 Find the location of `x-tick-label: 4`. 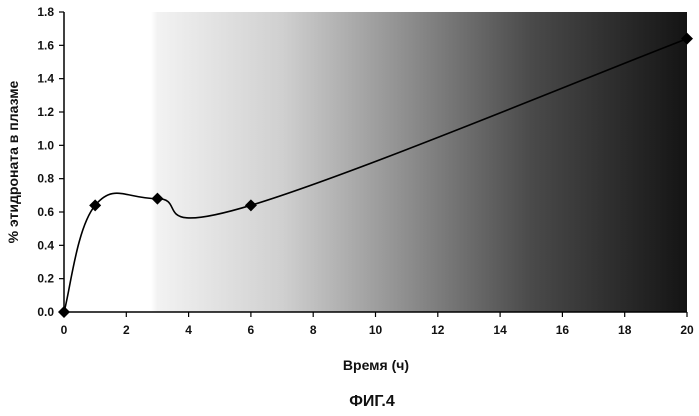

x-tick-label: 4 is located at coordinates (188, 330).